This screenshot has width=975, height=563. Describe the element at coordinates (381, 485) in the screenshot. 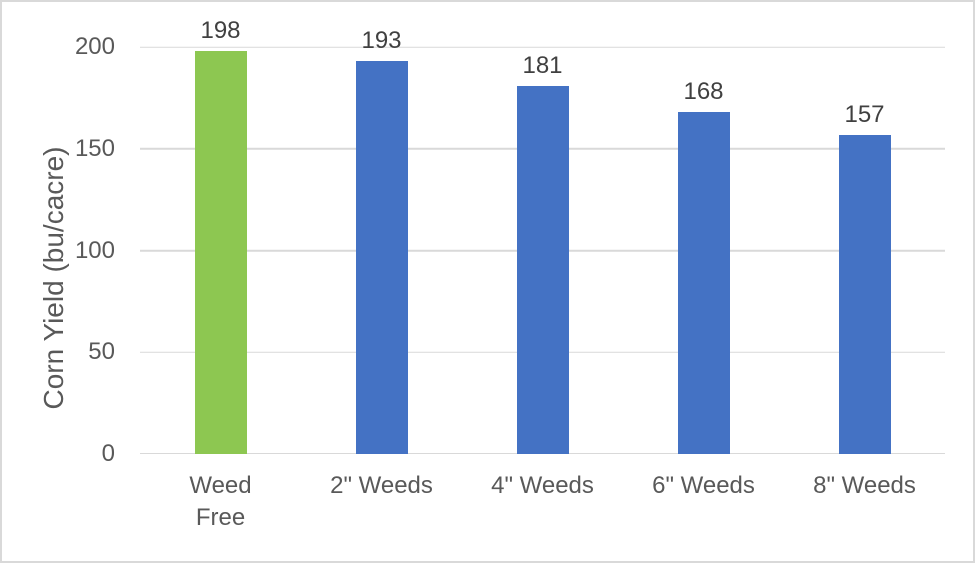

I see `x-category-label-2: 2" Weeds` at that location.